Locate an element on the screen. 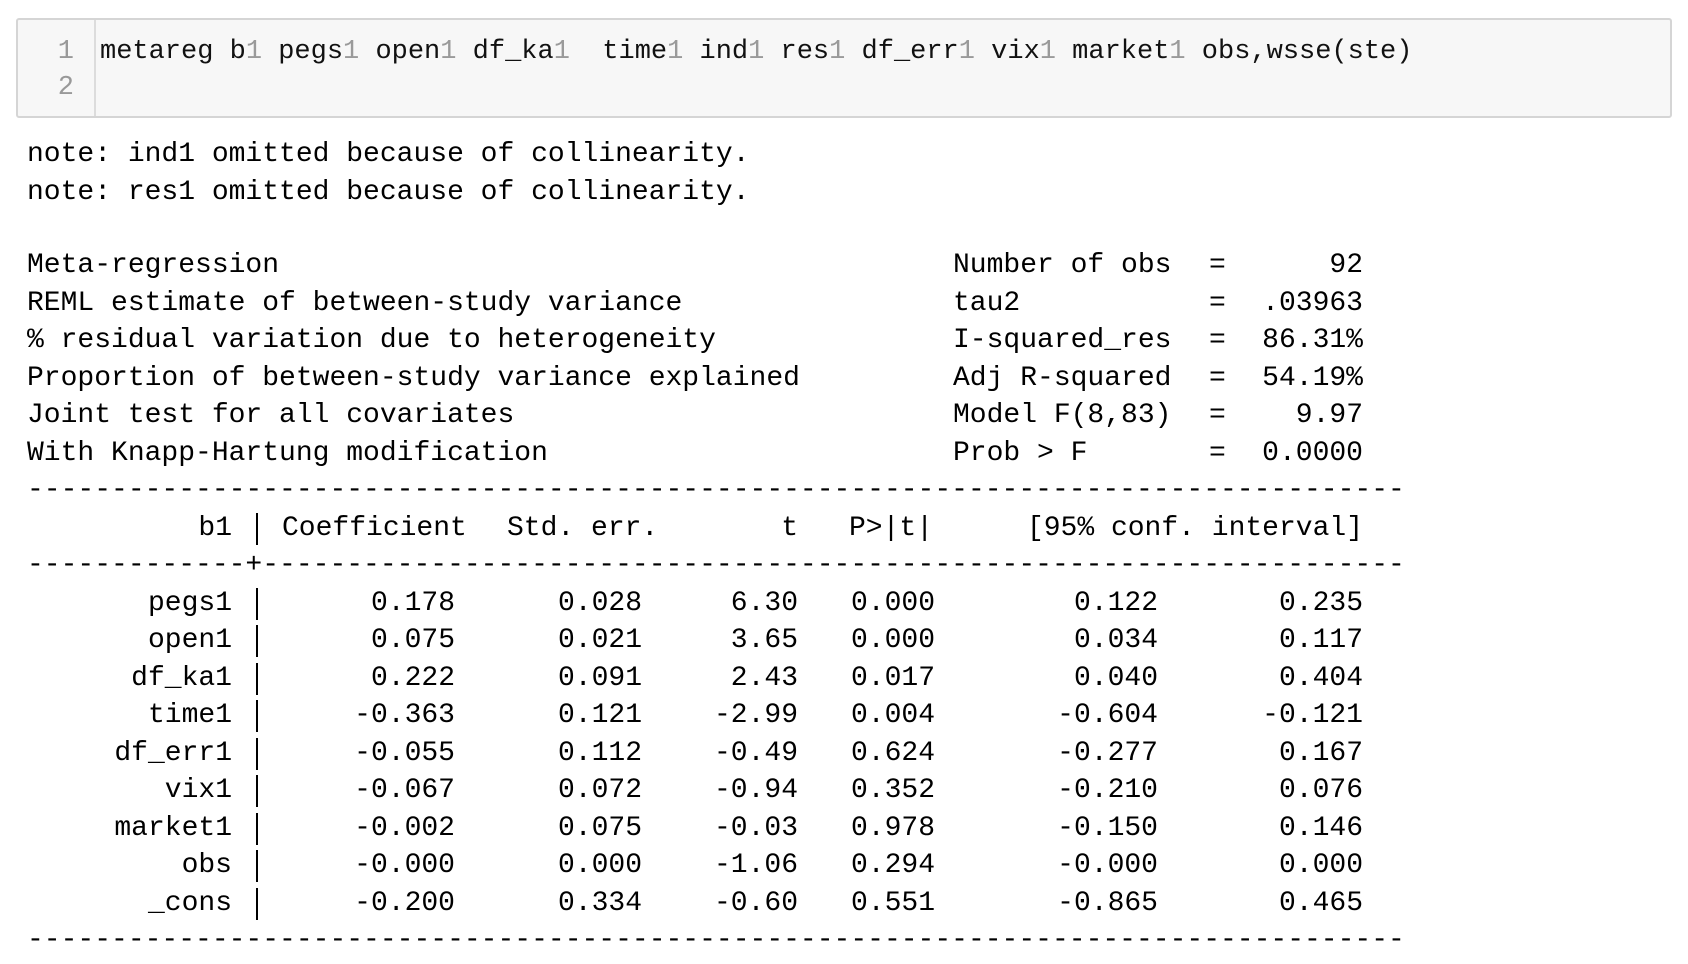 Image resolution: width=1688 pixels, height=964 pixels. cell-ci-upper: 0.235 is located at coordinates (1320, 603).